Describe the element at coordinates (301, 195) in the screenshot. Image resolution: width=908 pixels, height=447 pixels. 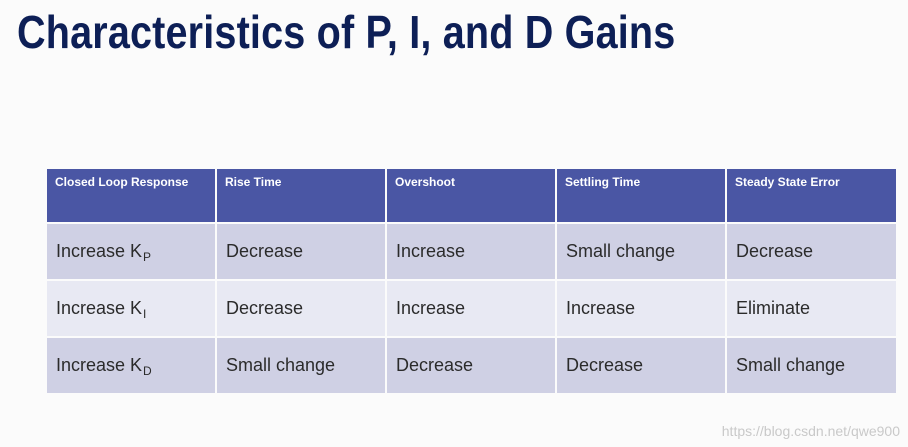
I see `header-rise-time: Rise Time` at that location.